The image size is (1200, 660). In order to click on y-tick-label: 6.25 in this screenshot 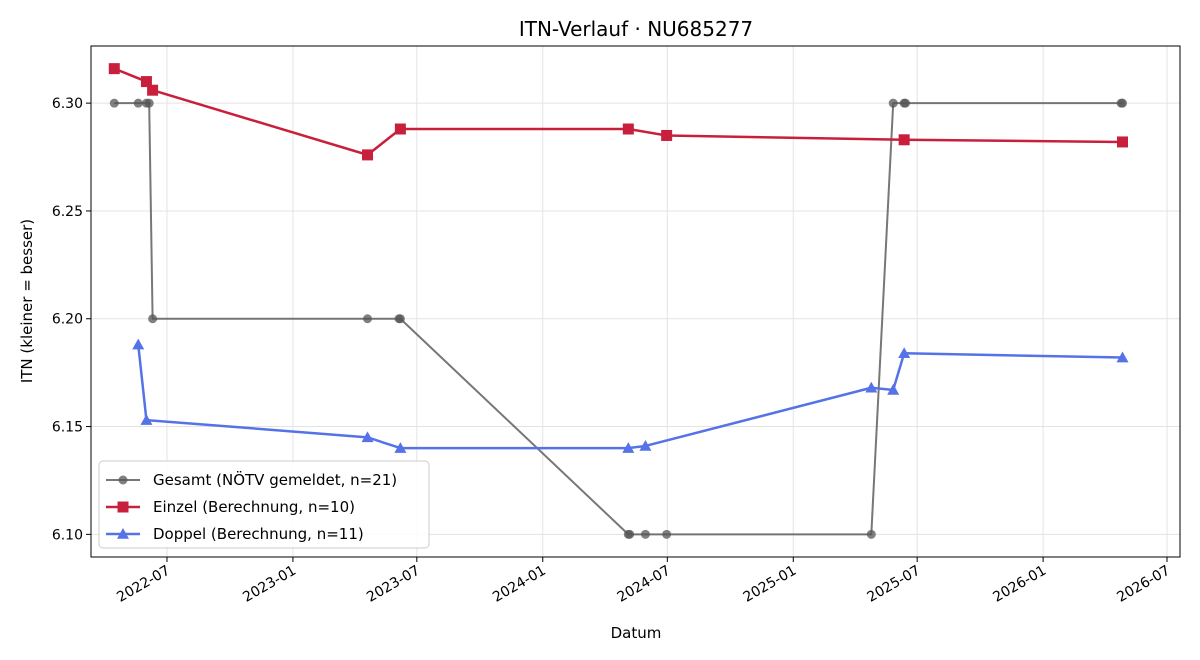, I will do `click(67, 212)`.